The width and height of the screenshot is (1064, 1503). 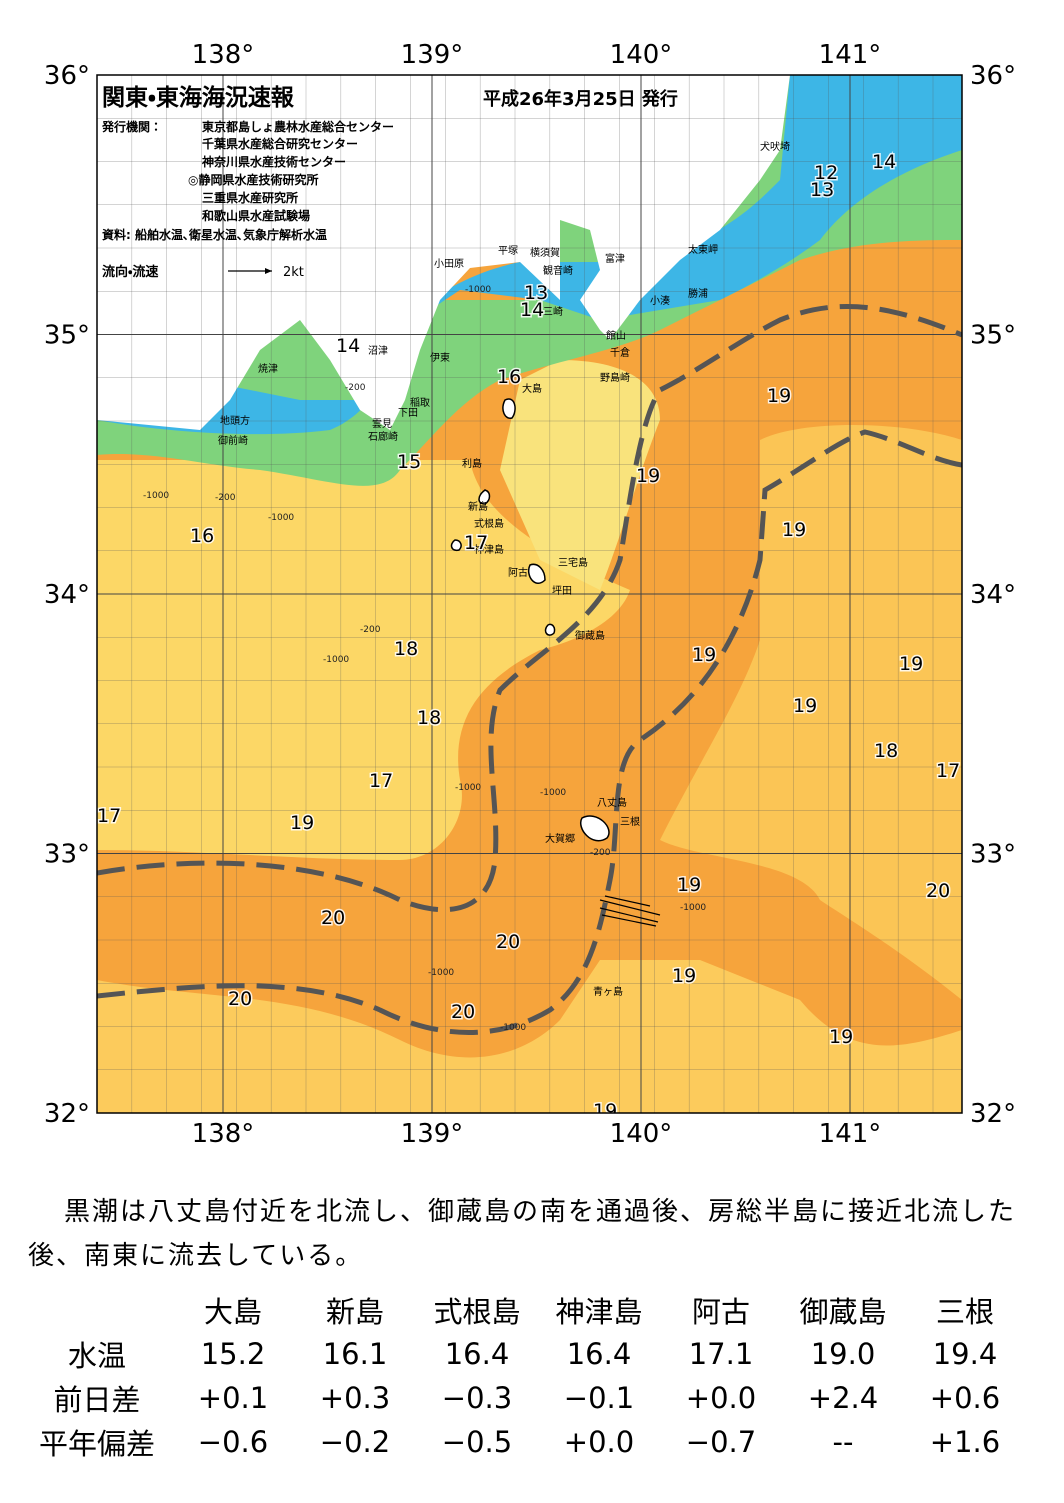 What do you see at coordinates (630, 821) in the screenshot?
I see `place-label: 三根` at bounding box center [630, 821].